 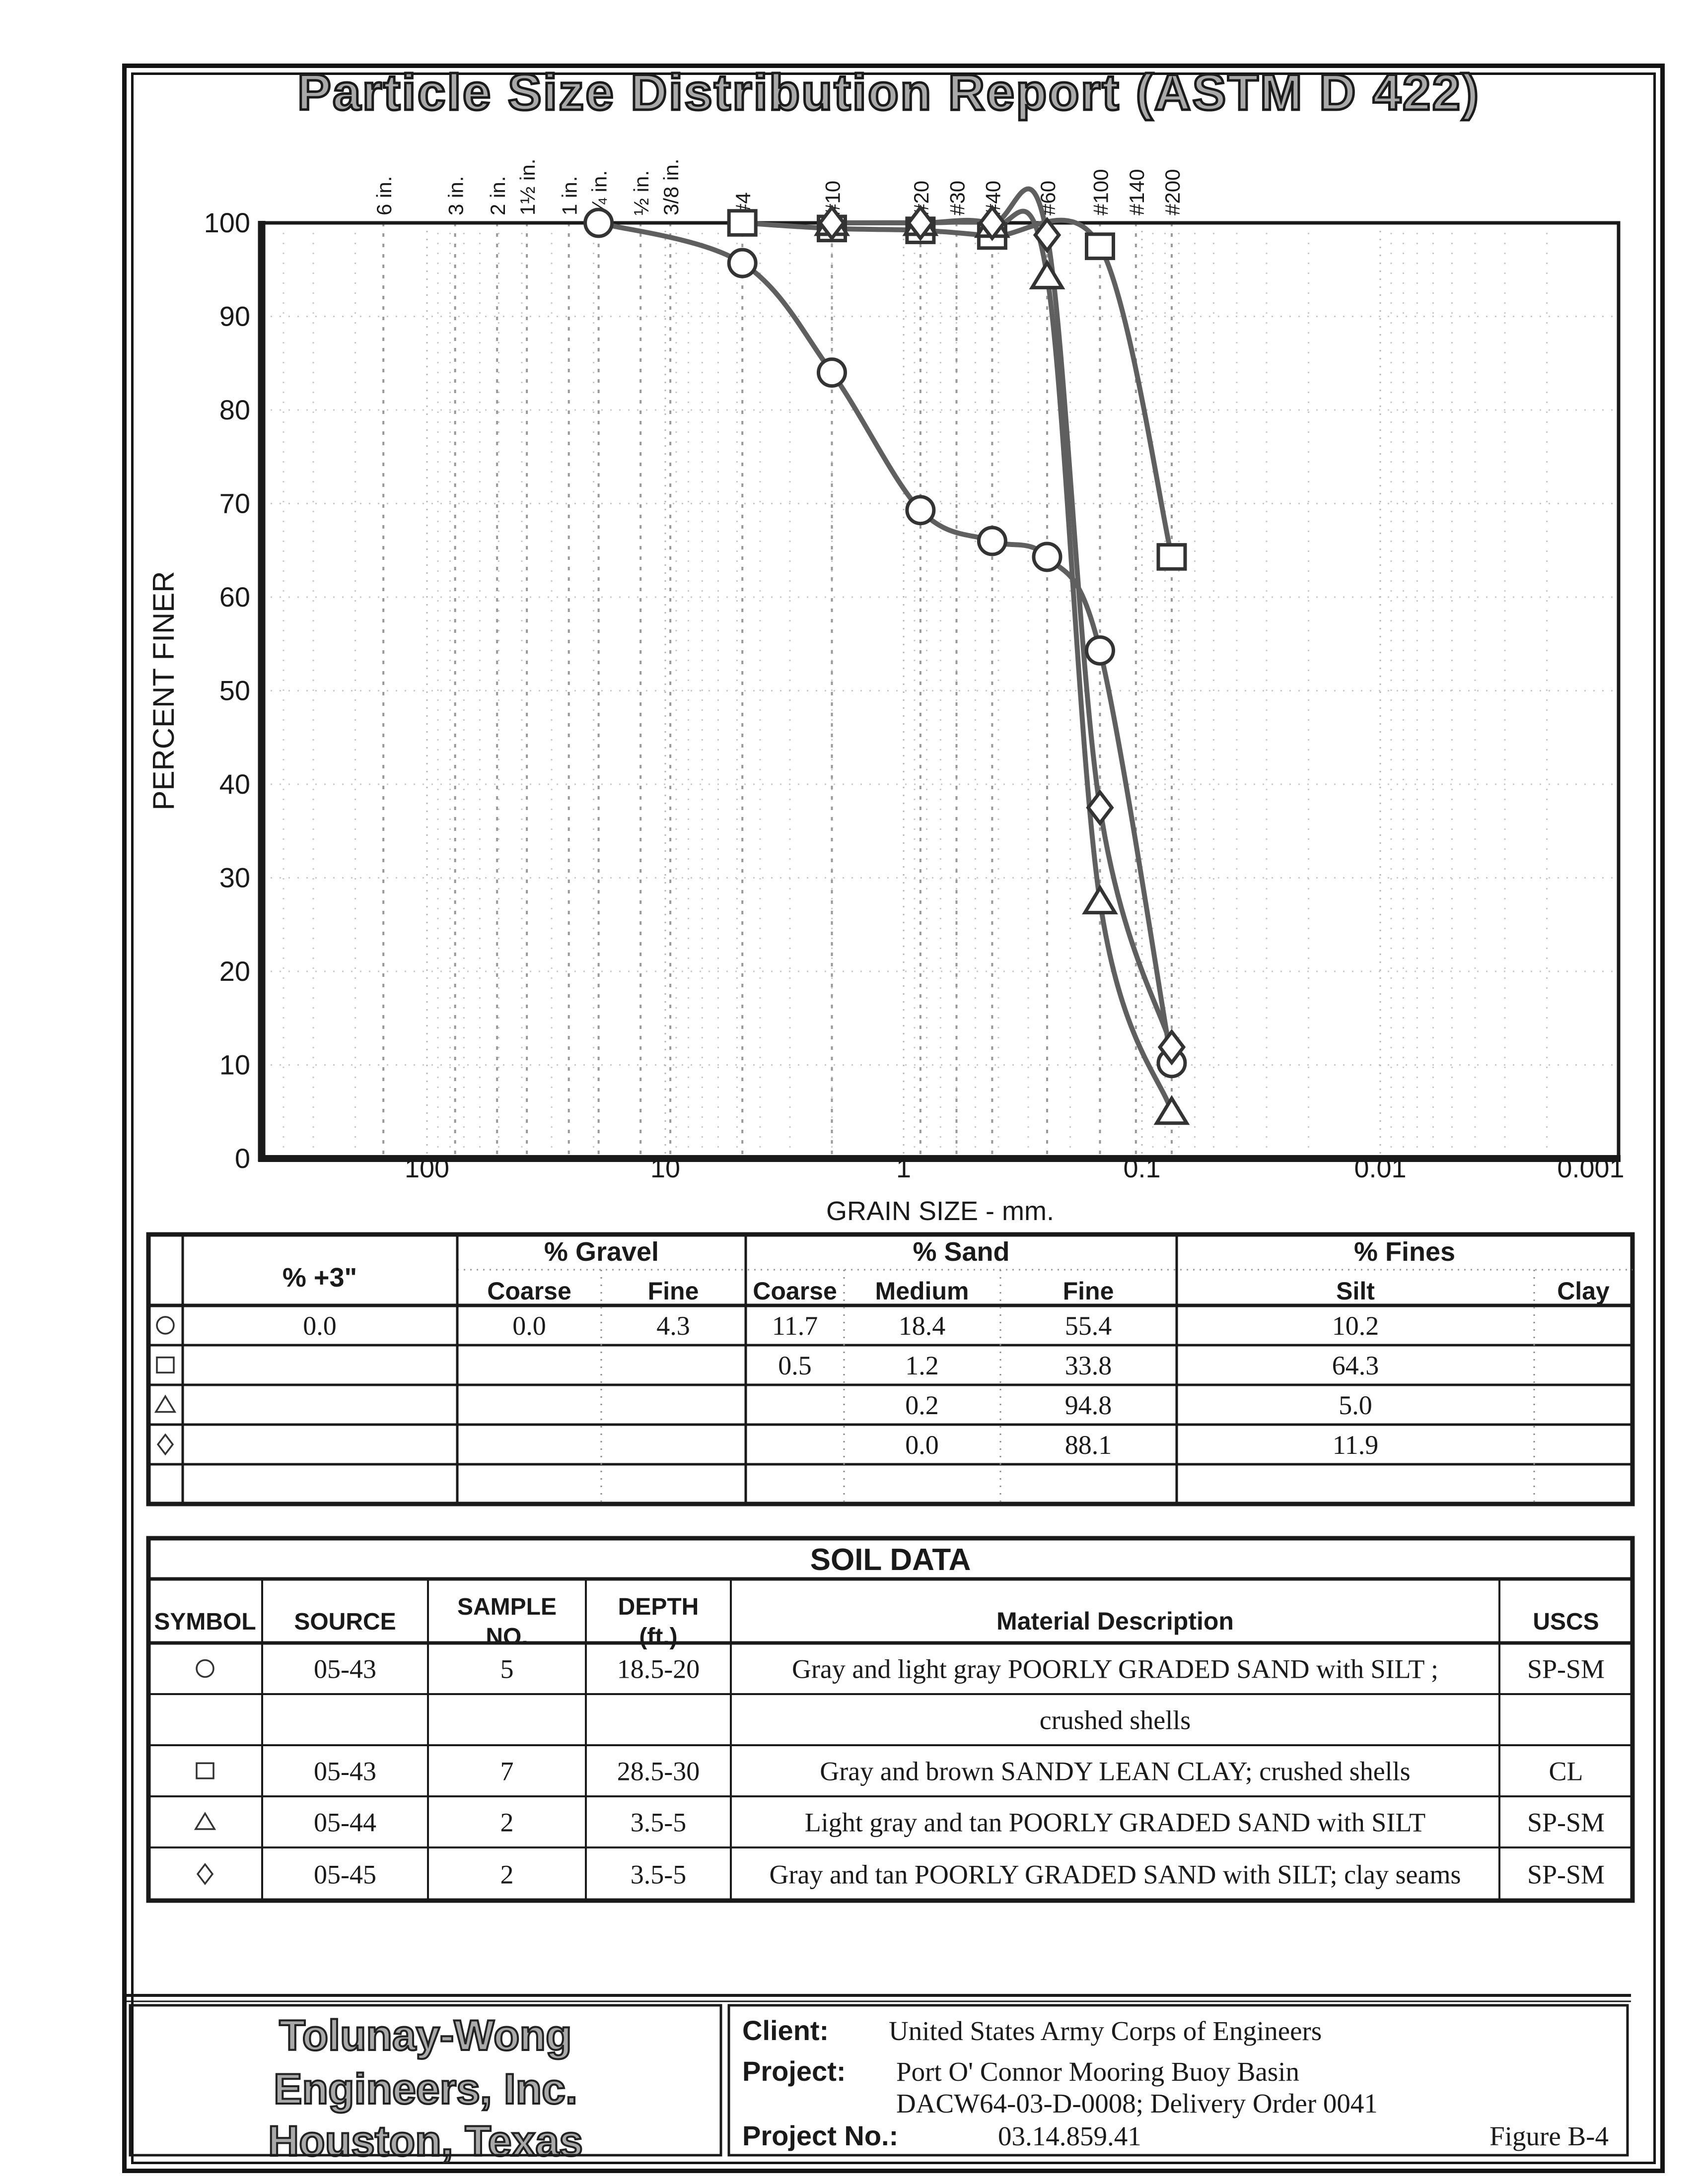 What do you see at coordinates (665, 1168) in the screenshot?
I see `x-tick-label: 10` at bounding box center [665, 1168].